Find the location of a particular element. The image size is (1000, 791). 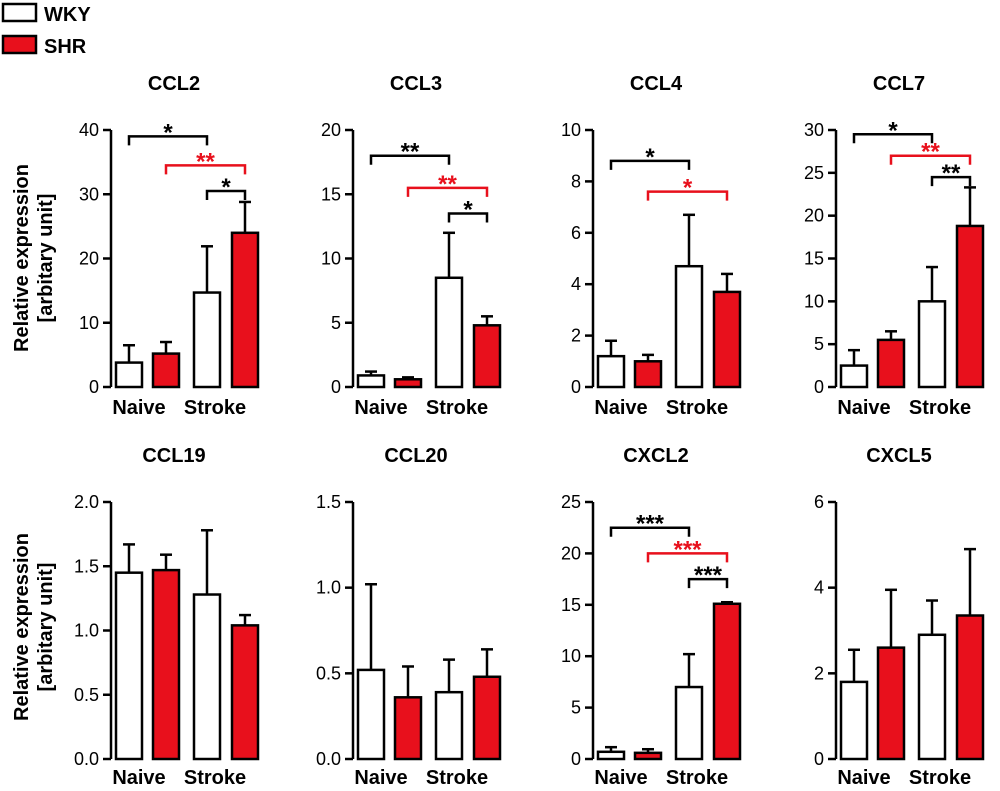

y-tick-label: 25 is located at coordinates (571, 502).